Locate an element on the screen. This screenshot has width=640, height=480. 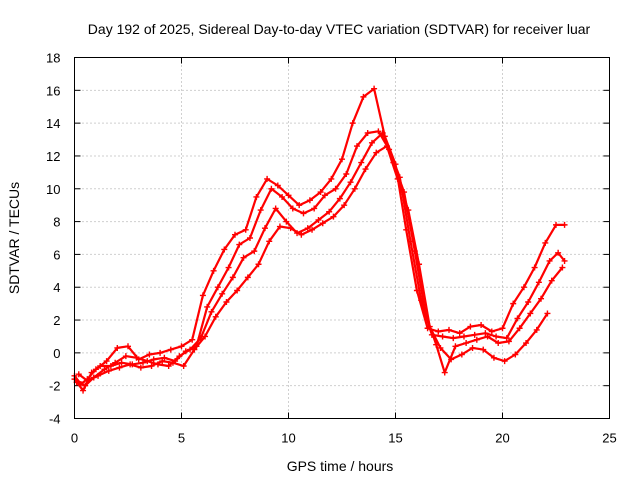
x-axis-title: GPS time / hours is located at coordinates (340, 466).